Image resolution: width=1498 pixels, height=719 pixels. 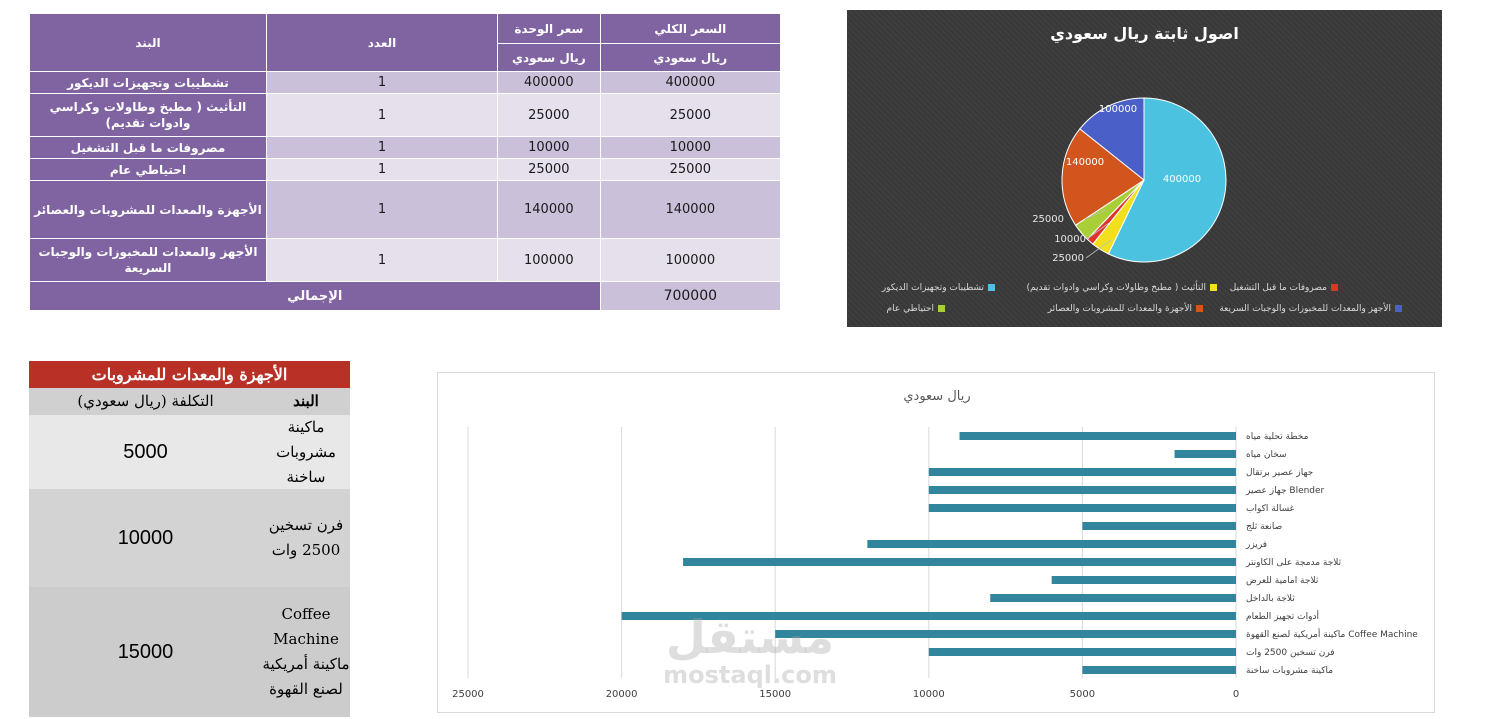 I want to click on bar-category-label: أدوات تجهيز الطعام, so click(x=1282, y=616).